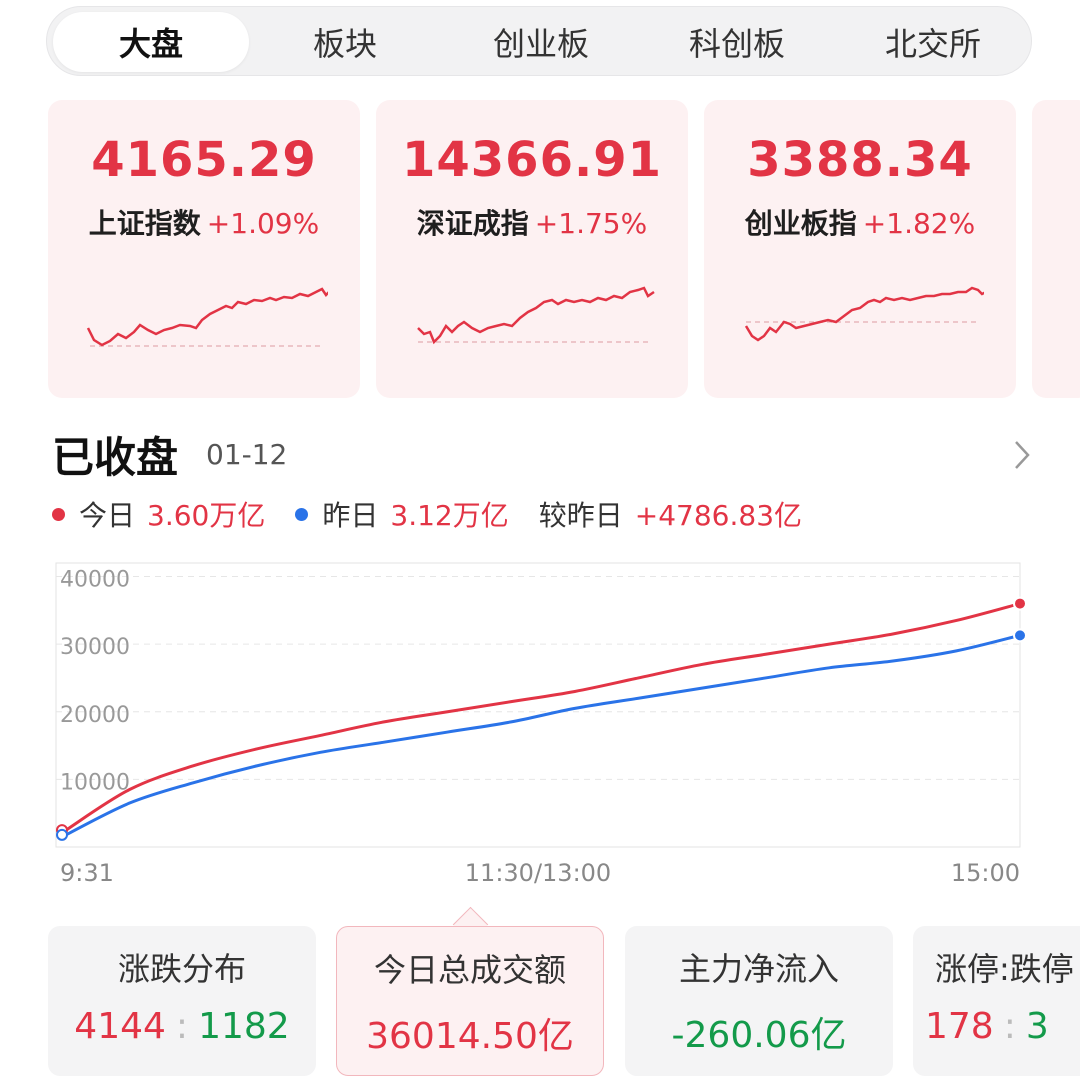 The image size is (1080, 1080). I want to click on index-price: 3388.34, so click(860, 160).